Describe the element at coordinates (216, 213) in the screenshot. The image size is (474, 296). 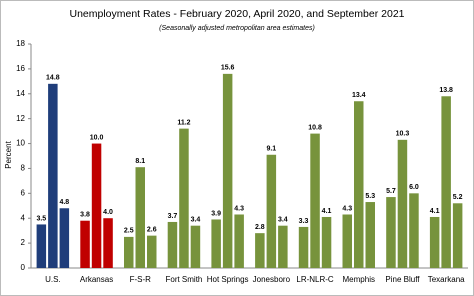
I see `value-label: 3.9` at that location.